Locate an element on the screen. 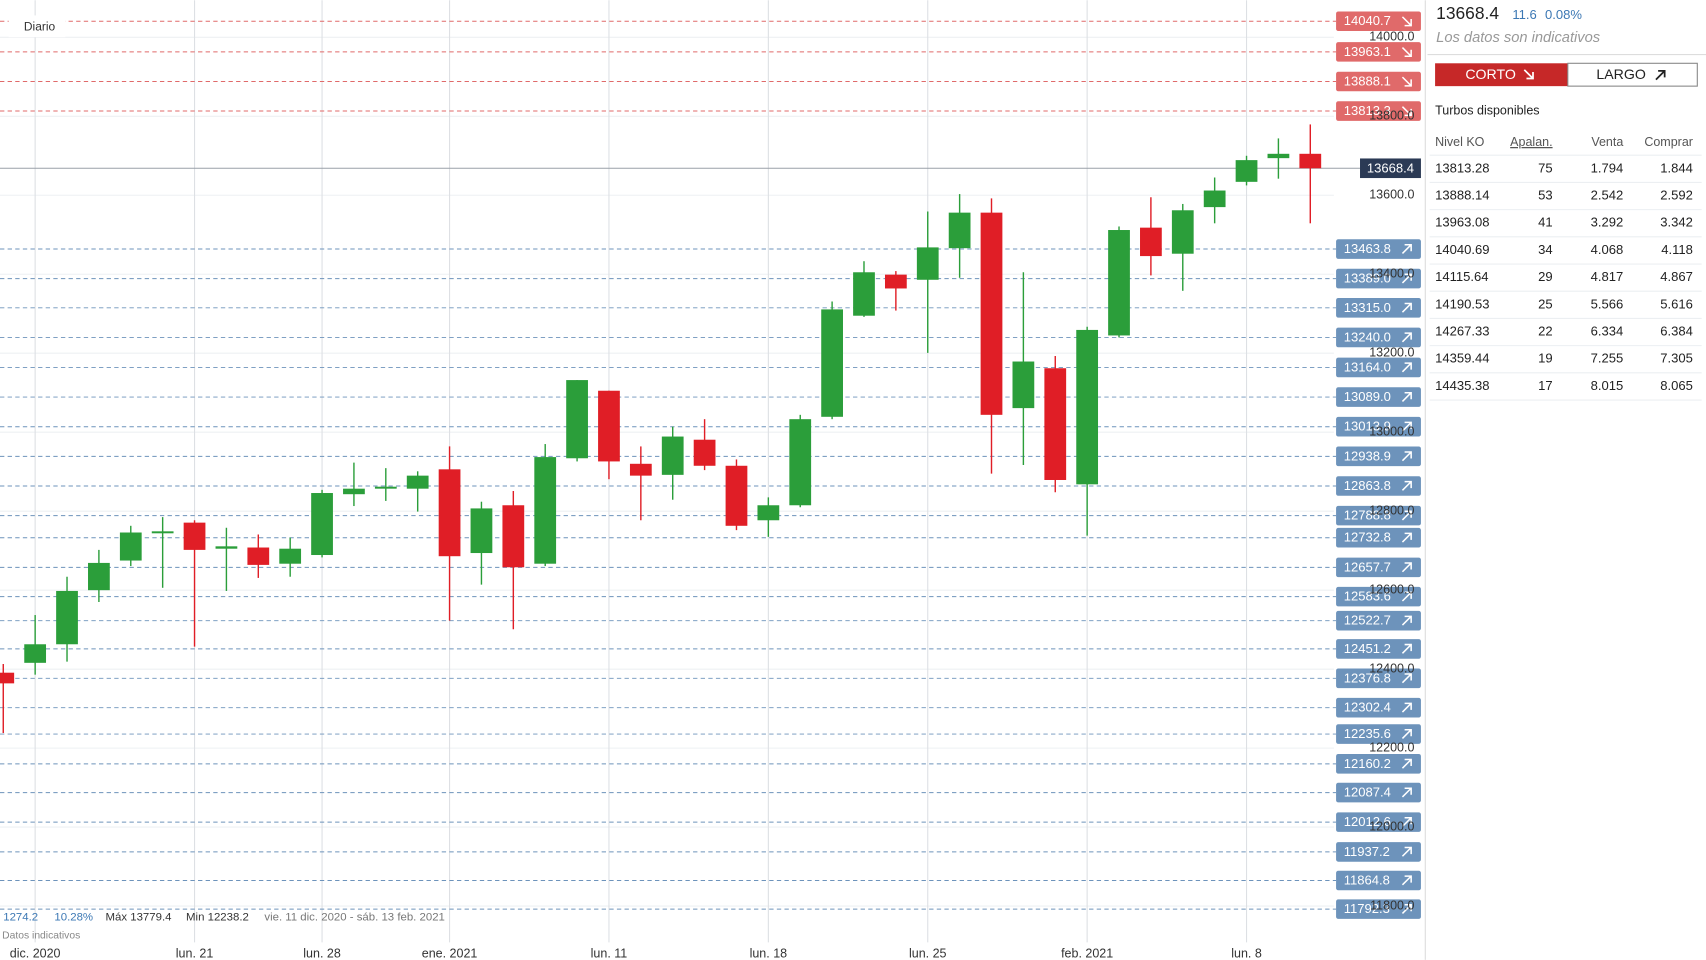  table-cell: 14267.33 is located at coordinates (1462, 330).